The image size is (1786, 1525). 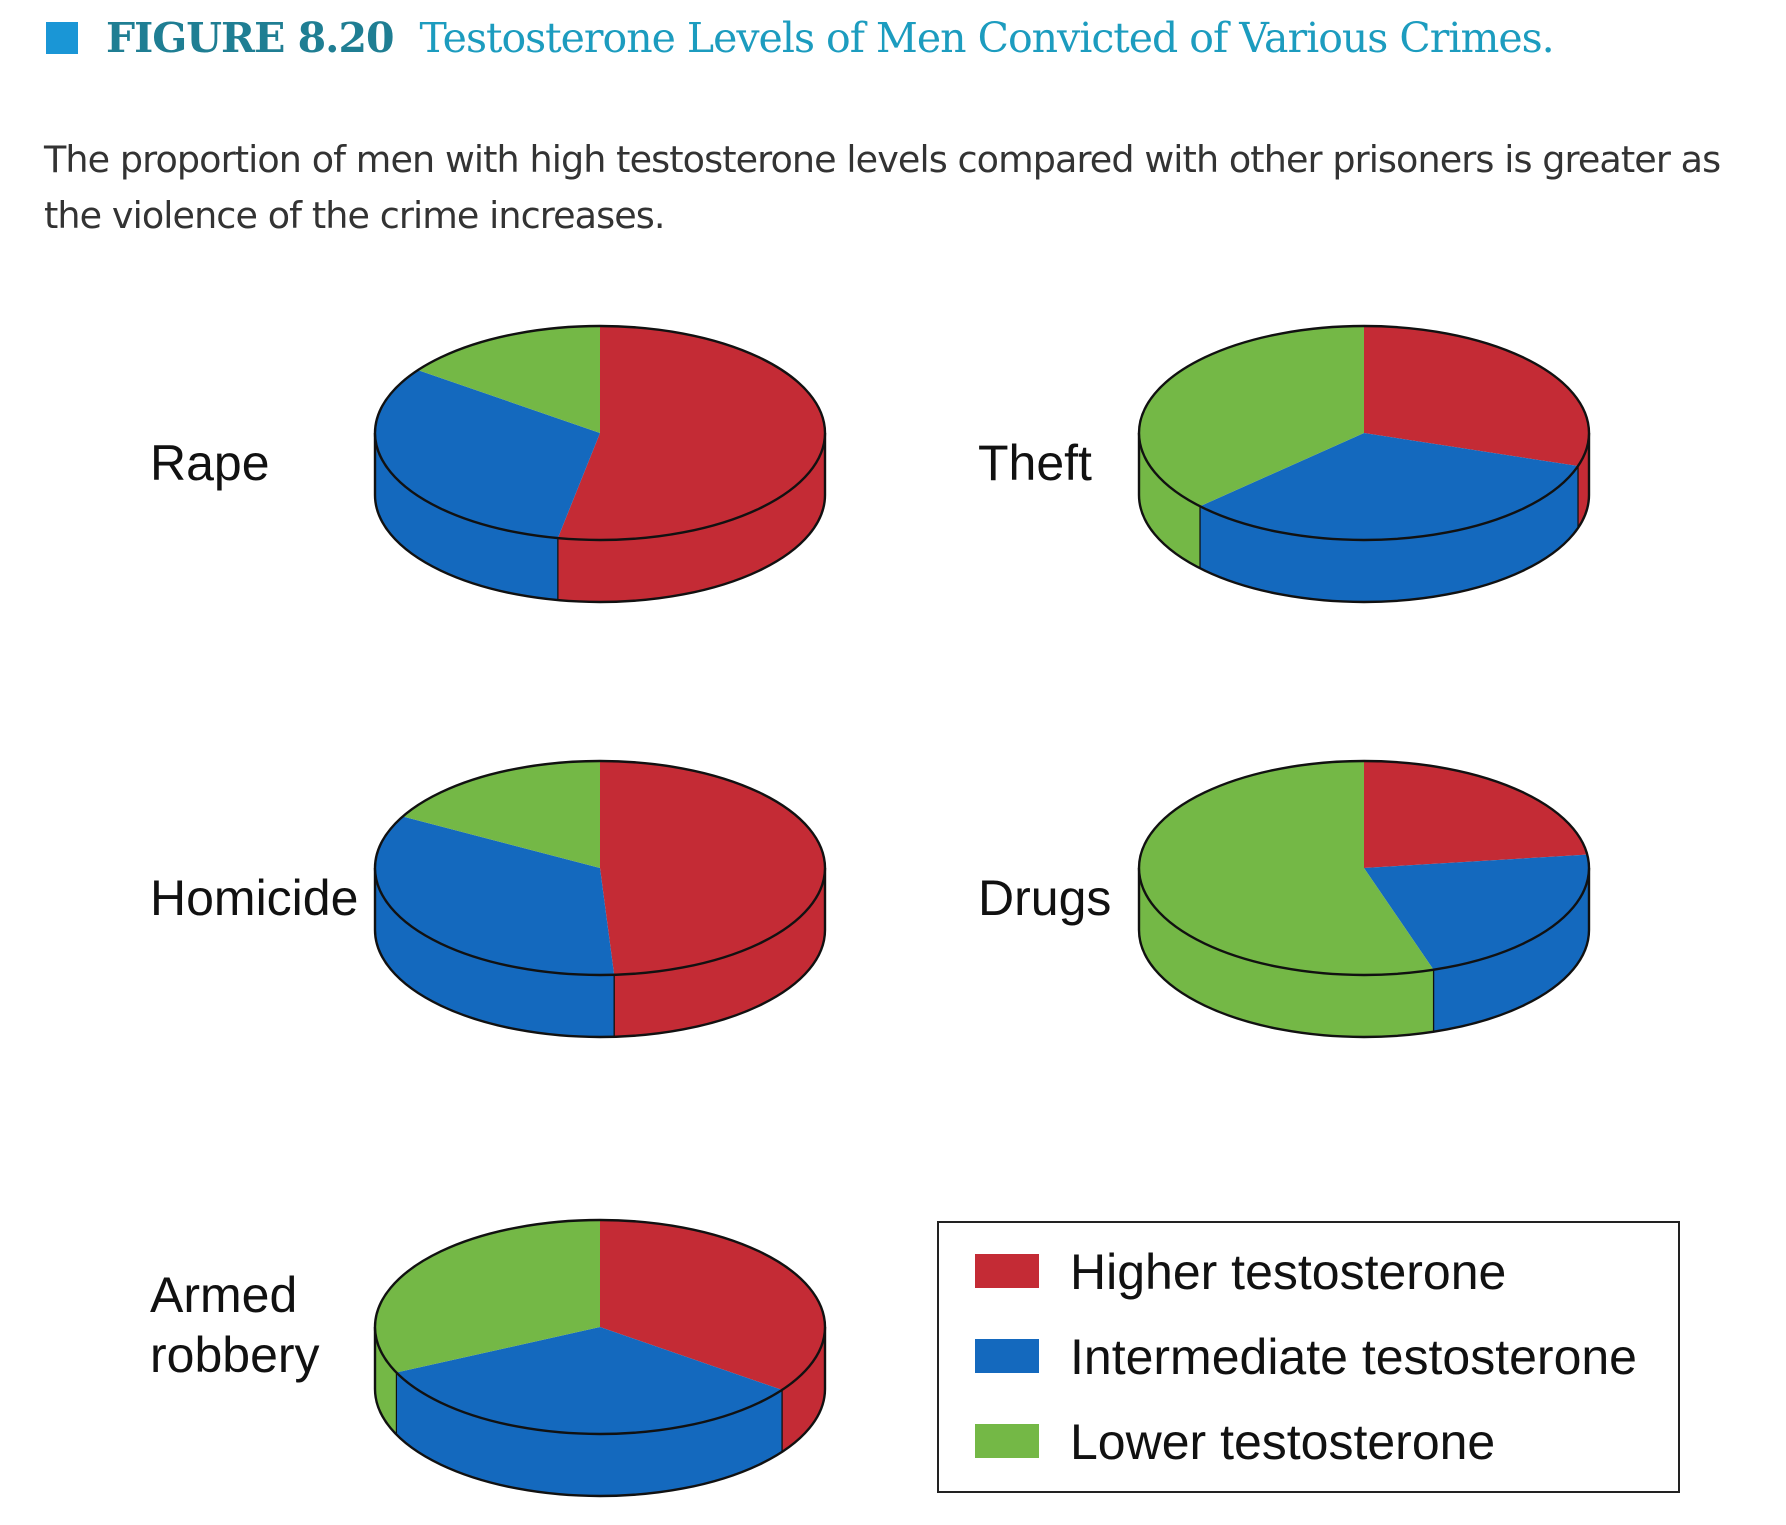 I want to click on legend-swatch-intermediate, so click(x=1007, y=1356).